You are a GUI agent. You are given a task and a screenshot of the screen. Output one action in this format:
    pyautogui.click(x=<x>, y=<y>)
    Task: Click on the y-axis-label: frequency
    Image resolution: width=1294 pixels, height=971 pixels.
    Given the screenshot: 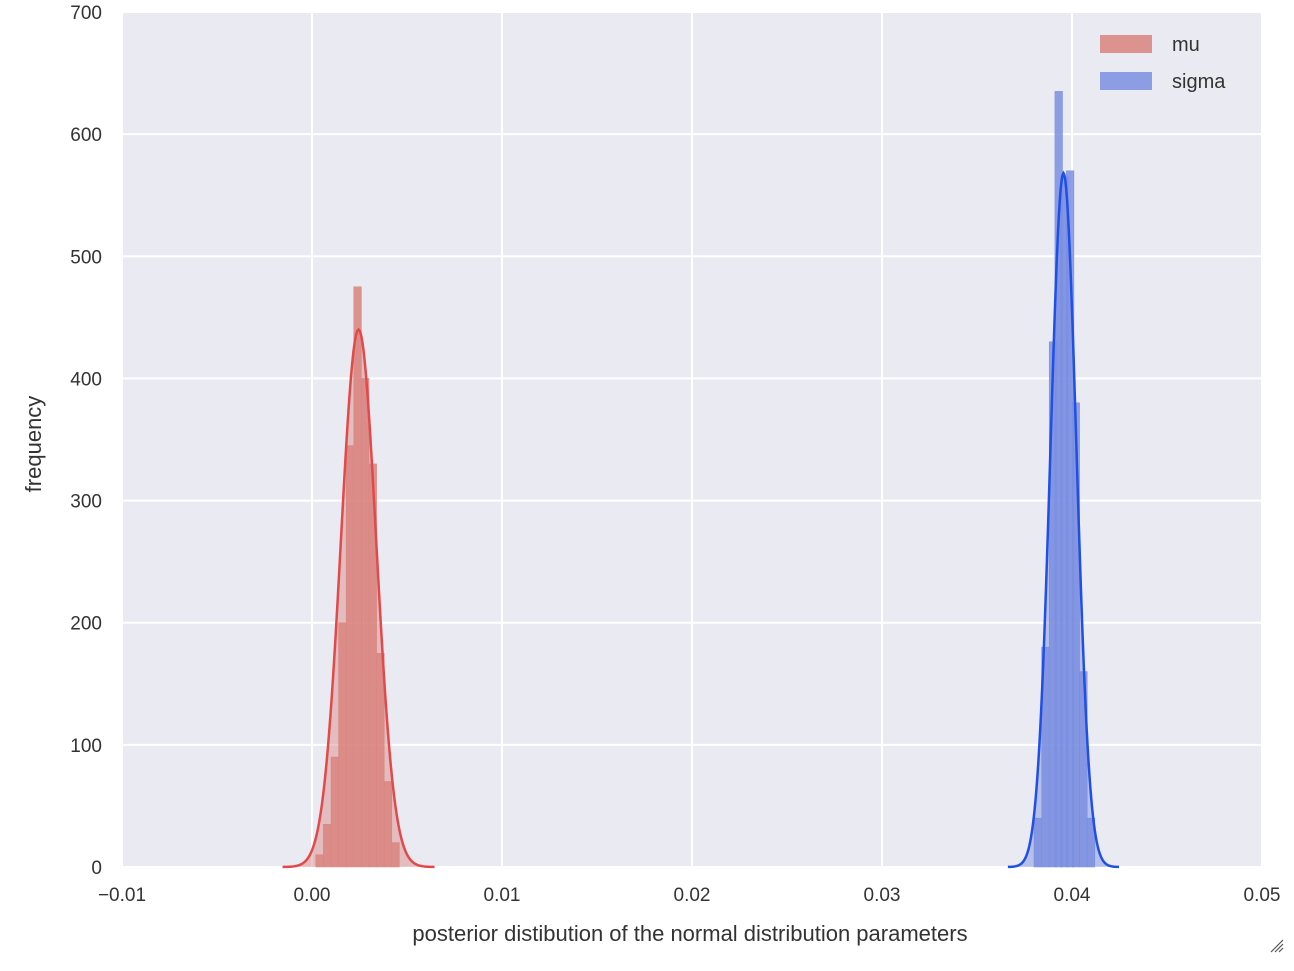 What is the action you would take?
    pyautogui.click(x=33, y=444)
    